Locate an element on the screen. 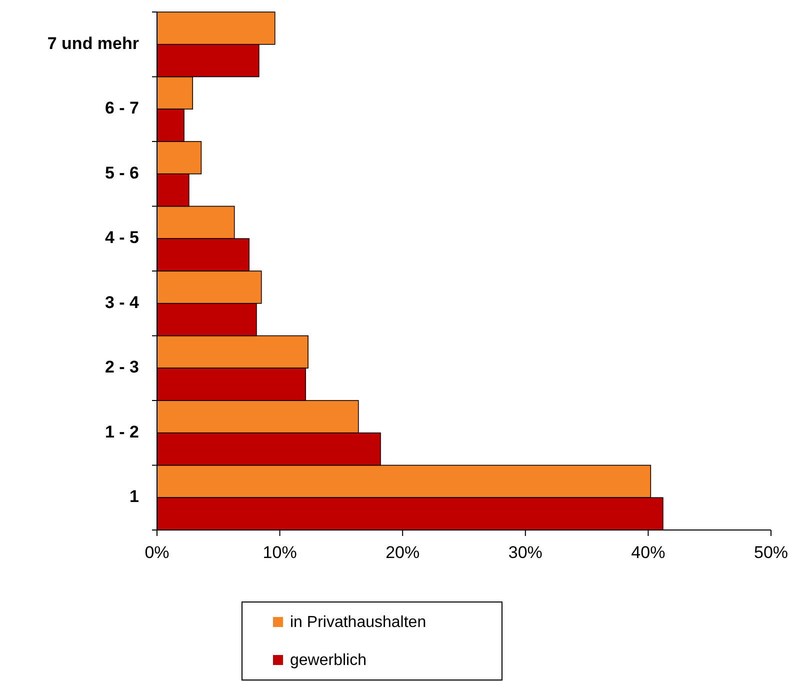  x-tick-label: 50% is located at coordinates (771, 552).